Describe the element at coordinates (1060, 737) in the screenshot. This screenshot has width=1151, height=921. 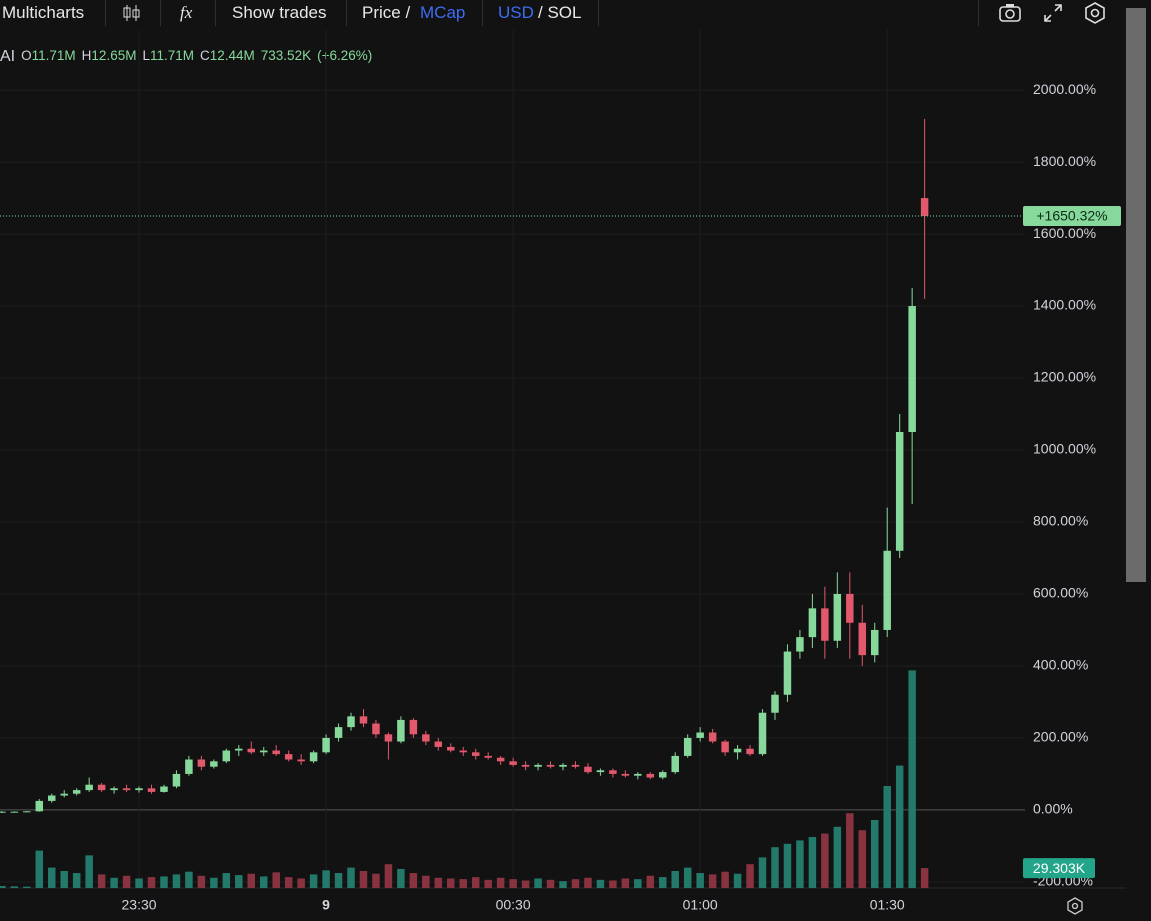
I see `y-tick-label: 200.00%` at that location.